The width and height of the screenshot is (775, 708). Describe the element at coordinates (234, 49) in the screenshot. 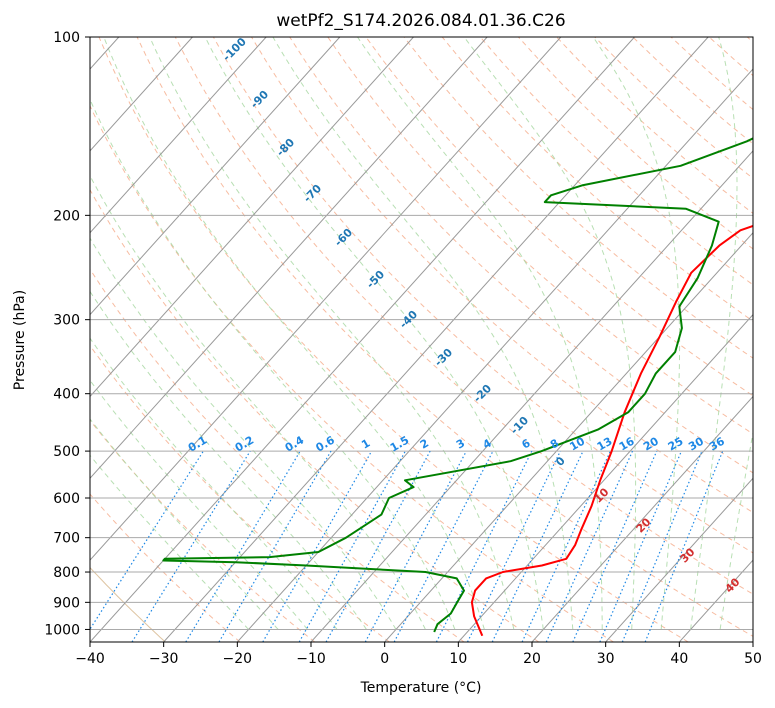

I see `moist-adiabat-label: -100` at that location.